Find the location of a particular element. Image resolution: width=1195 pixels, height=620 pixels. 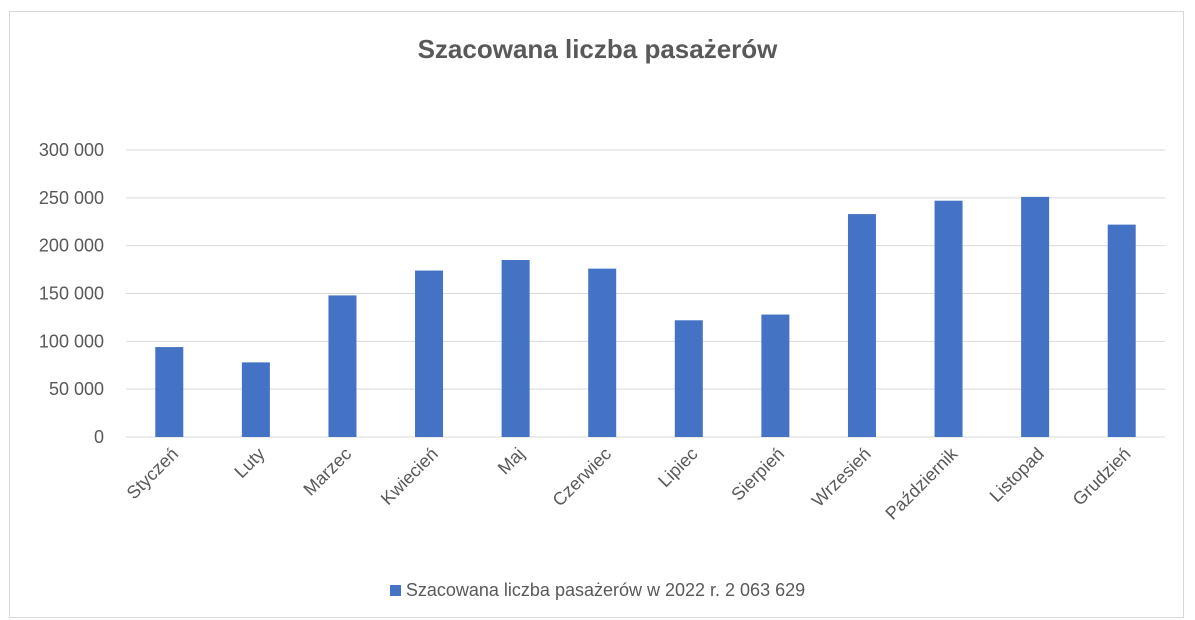

y-tick-label: 100 000 is located at coordinates (71, 341).